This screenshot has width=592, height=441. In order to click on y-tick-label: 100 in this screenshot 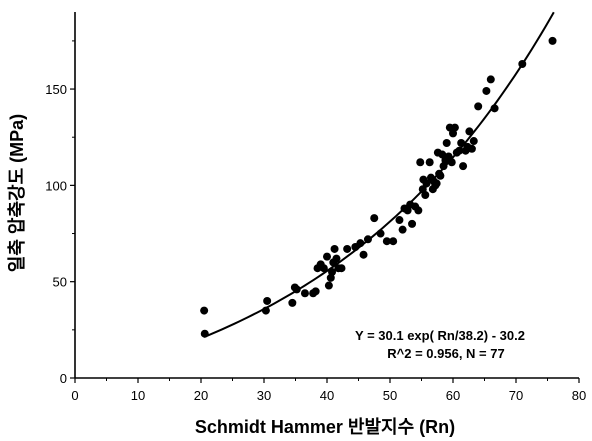, I will do `click(56, 185)`.